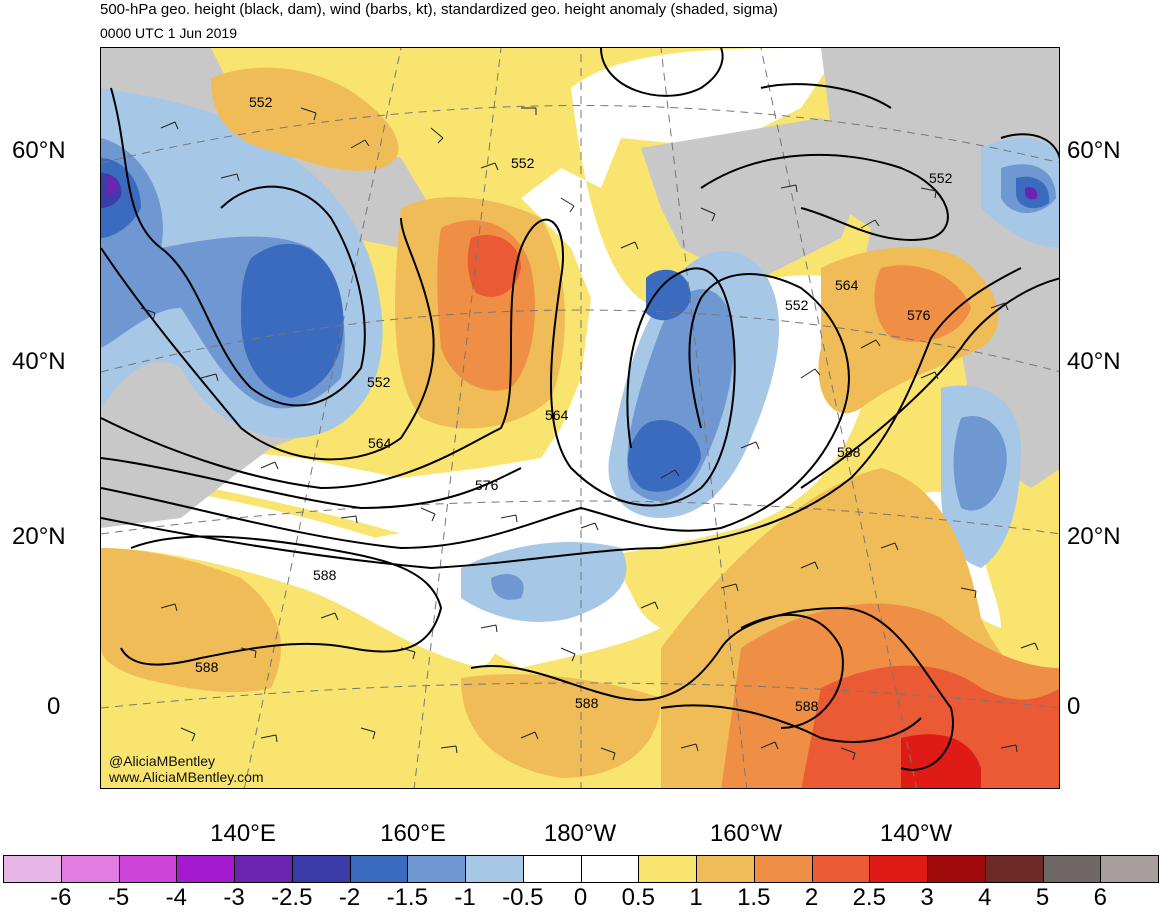  I want to click on colorbar-label: -1.5, so click(407, 897).